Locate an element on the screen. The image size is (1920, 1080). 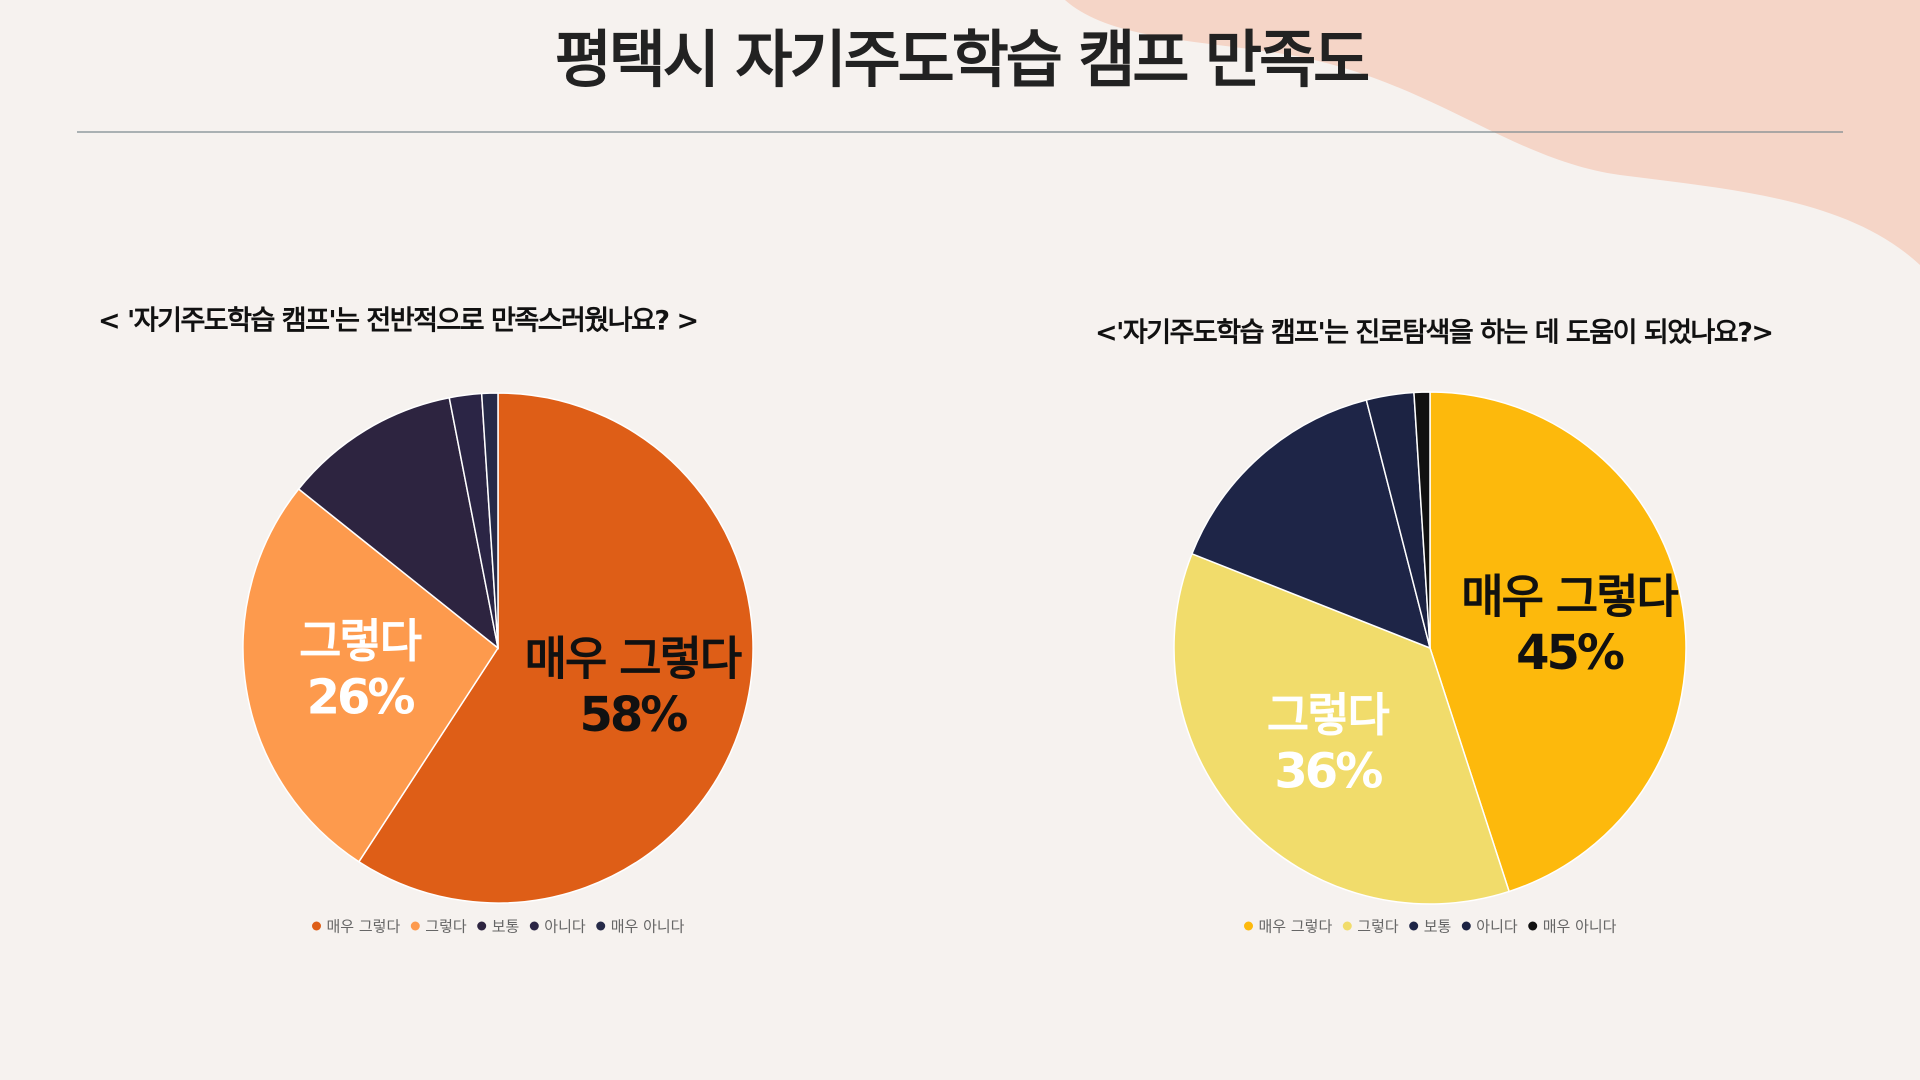
decor-blob is located at coordinates (1492, 132).